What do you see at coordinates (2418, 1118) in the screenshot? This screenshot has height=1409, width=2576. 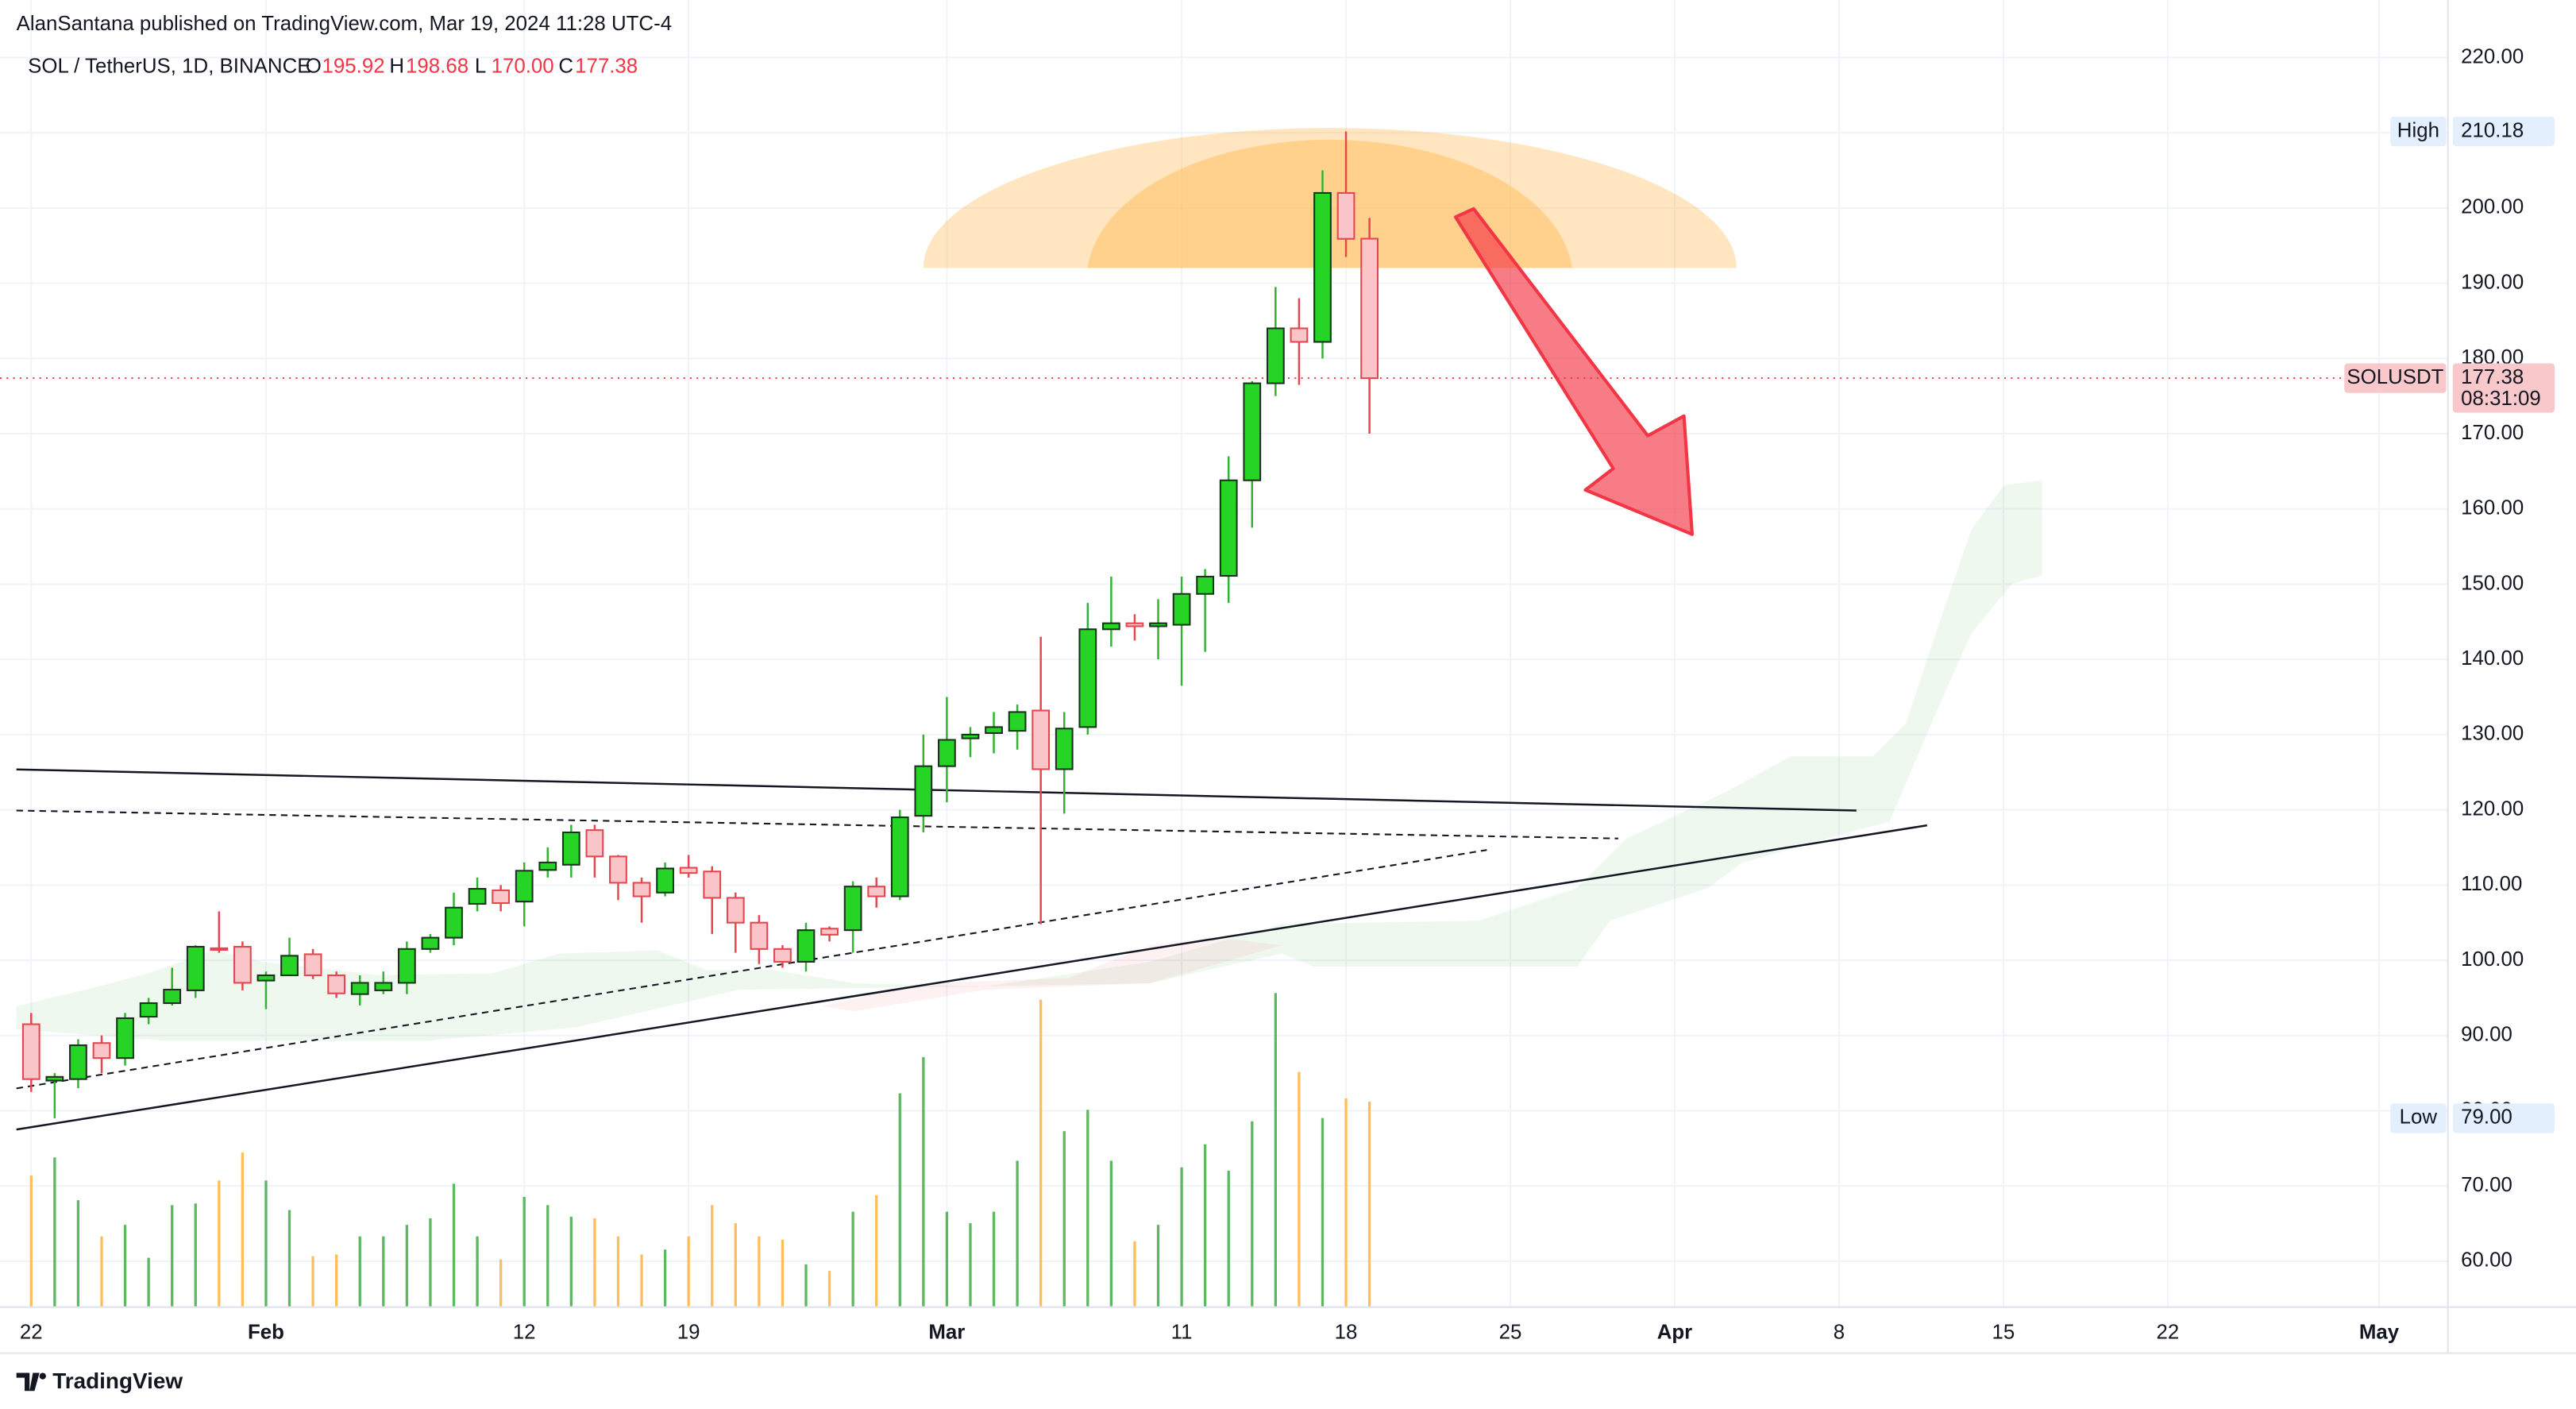 I see `low-box` at bounding box center [2418, 1118].